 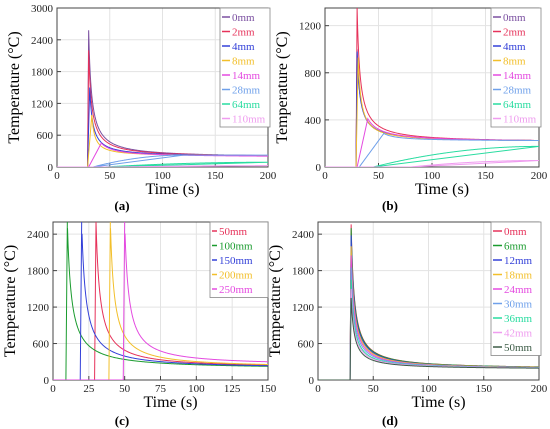 I want to click on legend-entry: 28mm, so click(x=517, y=91).